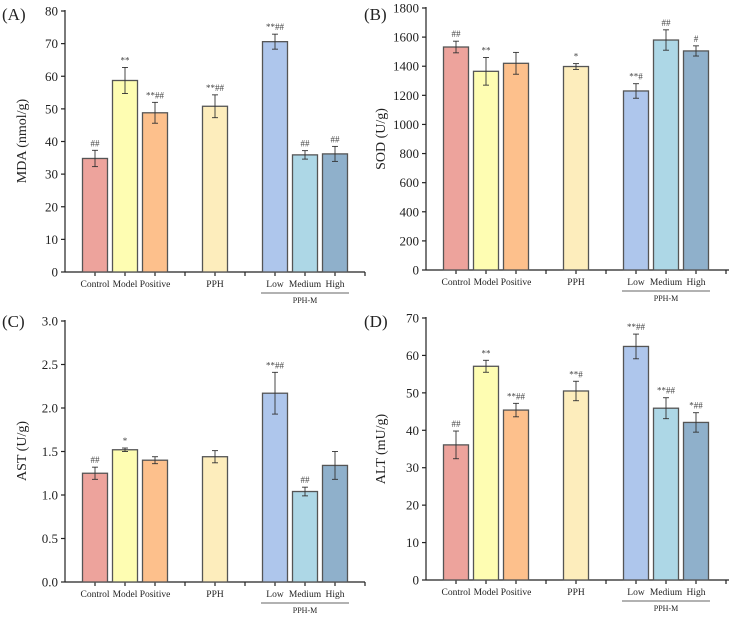 This screenshot has width=731, height=617. I want to click on y-tick-label: 1.5, so click(50, 451).